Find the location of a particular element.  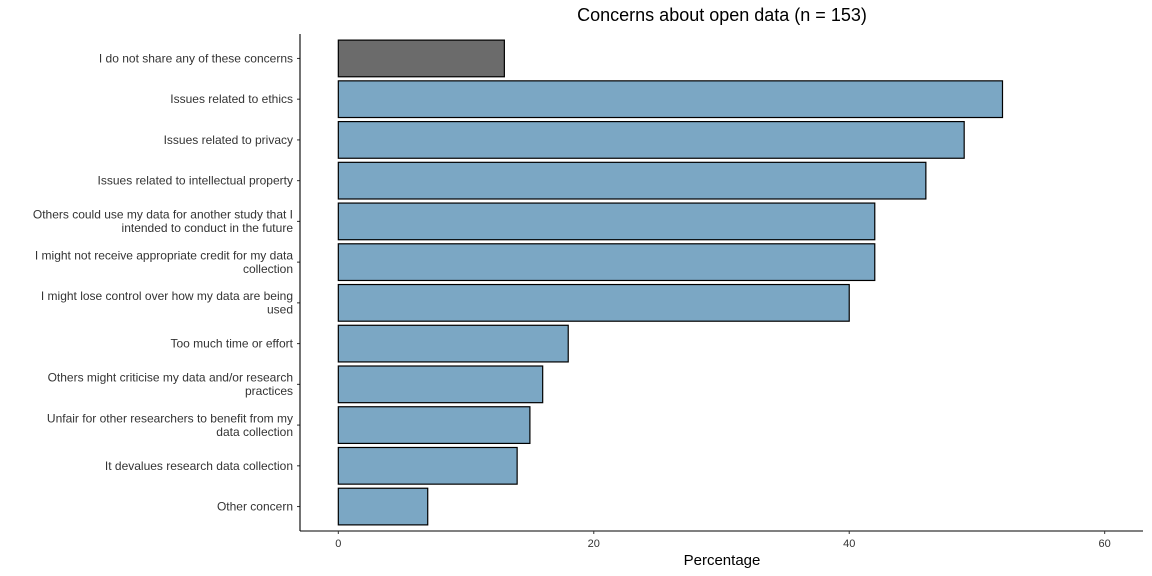

x-ticks: 0 20 40 60 is located at coordinates (723, 540).